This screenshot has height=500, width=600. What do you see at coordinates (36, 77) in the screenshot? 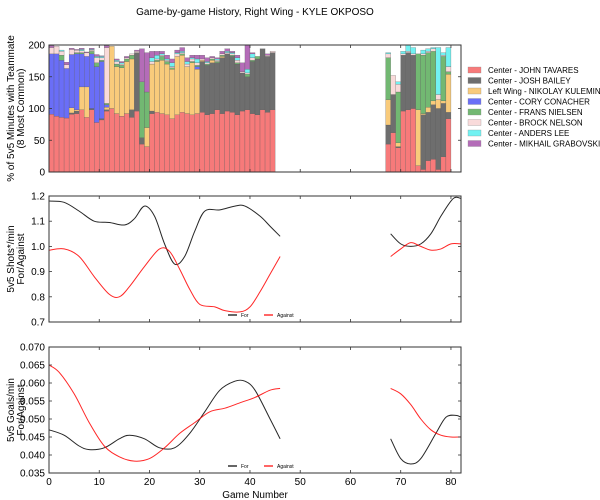
I see `y-tick-label: 150` at bounding box center [36, 77].